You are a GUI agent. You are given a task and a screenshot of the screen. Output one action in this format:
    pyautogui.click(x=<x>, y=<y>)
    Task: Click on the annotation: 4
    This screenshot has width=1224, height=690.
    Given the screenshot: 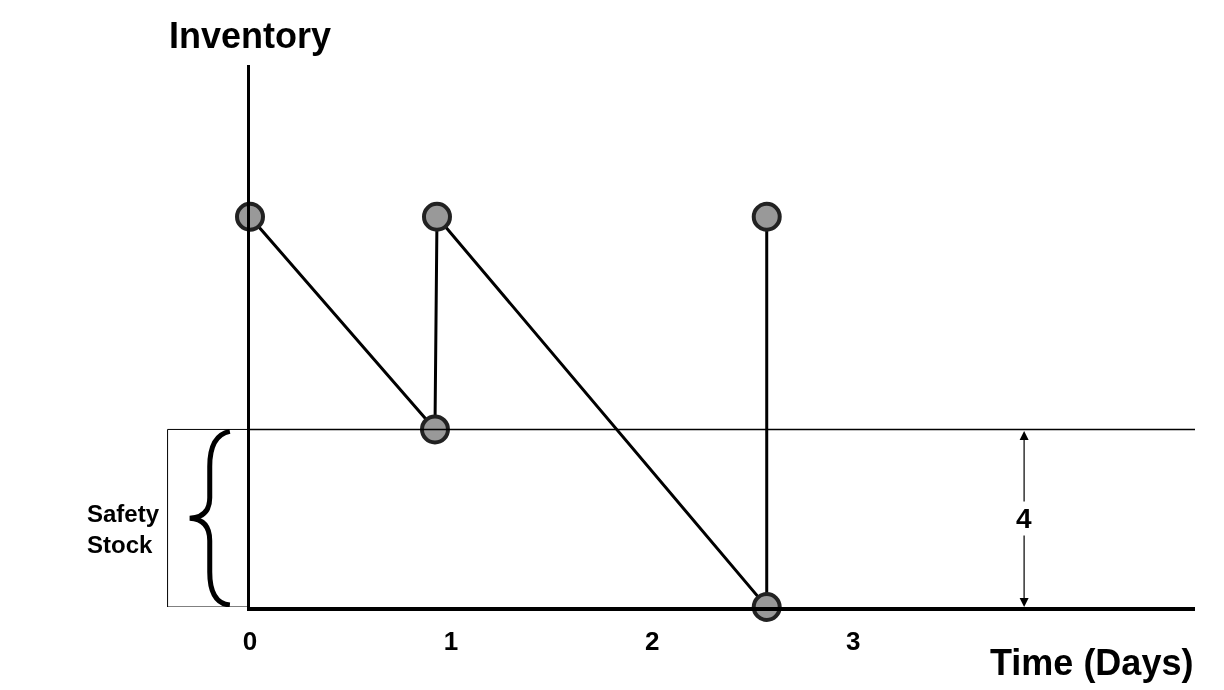 What is the action you would take?
    pyautogui.click(x=1024, y=518)
    